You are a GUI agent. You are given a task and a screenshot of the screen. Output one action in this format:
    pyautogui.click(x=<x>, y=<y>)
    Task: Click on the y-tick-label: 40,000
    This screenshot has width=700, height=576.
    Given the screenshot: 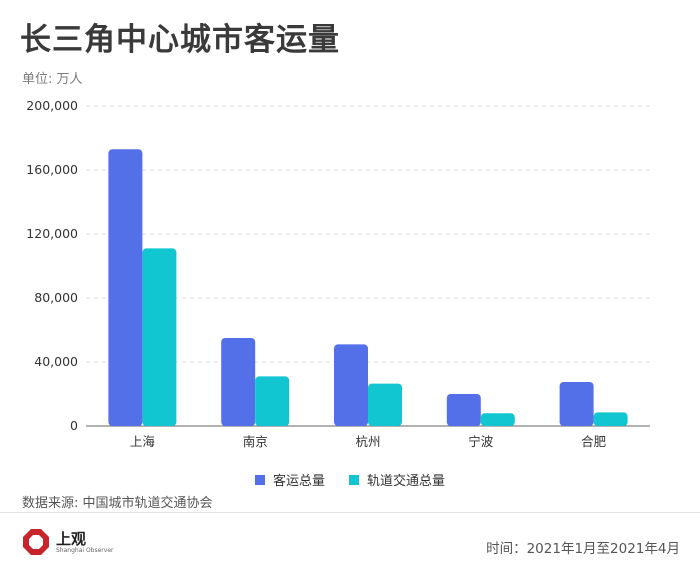 What is the action you would take?
    pyautogui.click(x=56, y=361)
    